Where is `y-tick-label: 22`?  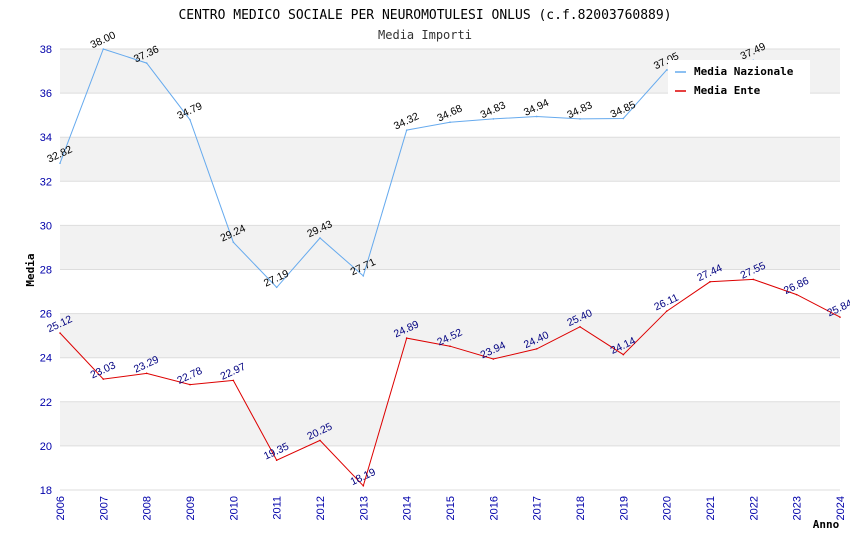 y-tick-label: 22 is located at coordinates (46, 403).